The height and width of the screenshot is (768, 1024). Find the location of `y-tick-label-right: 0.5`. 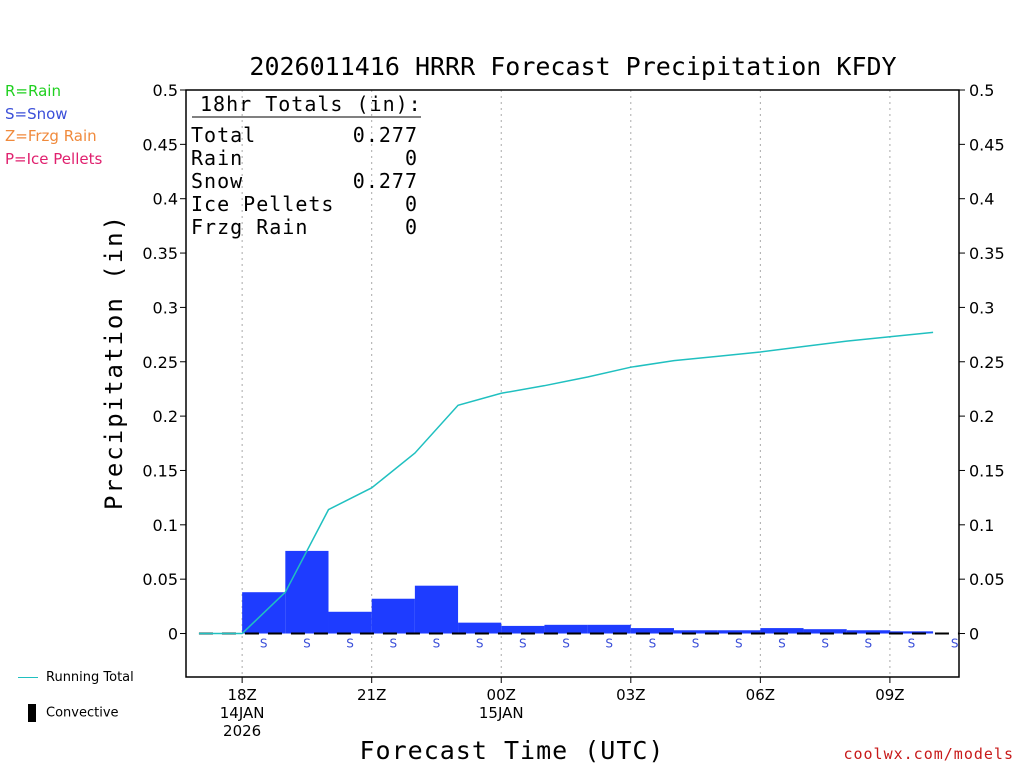

y-tick-label-right: 0.5 is located at coordinates (981, 90).